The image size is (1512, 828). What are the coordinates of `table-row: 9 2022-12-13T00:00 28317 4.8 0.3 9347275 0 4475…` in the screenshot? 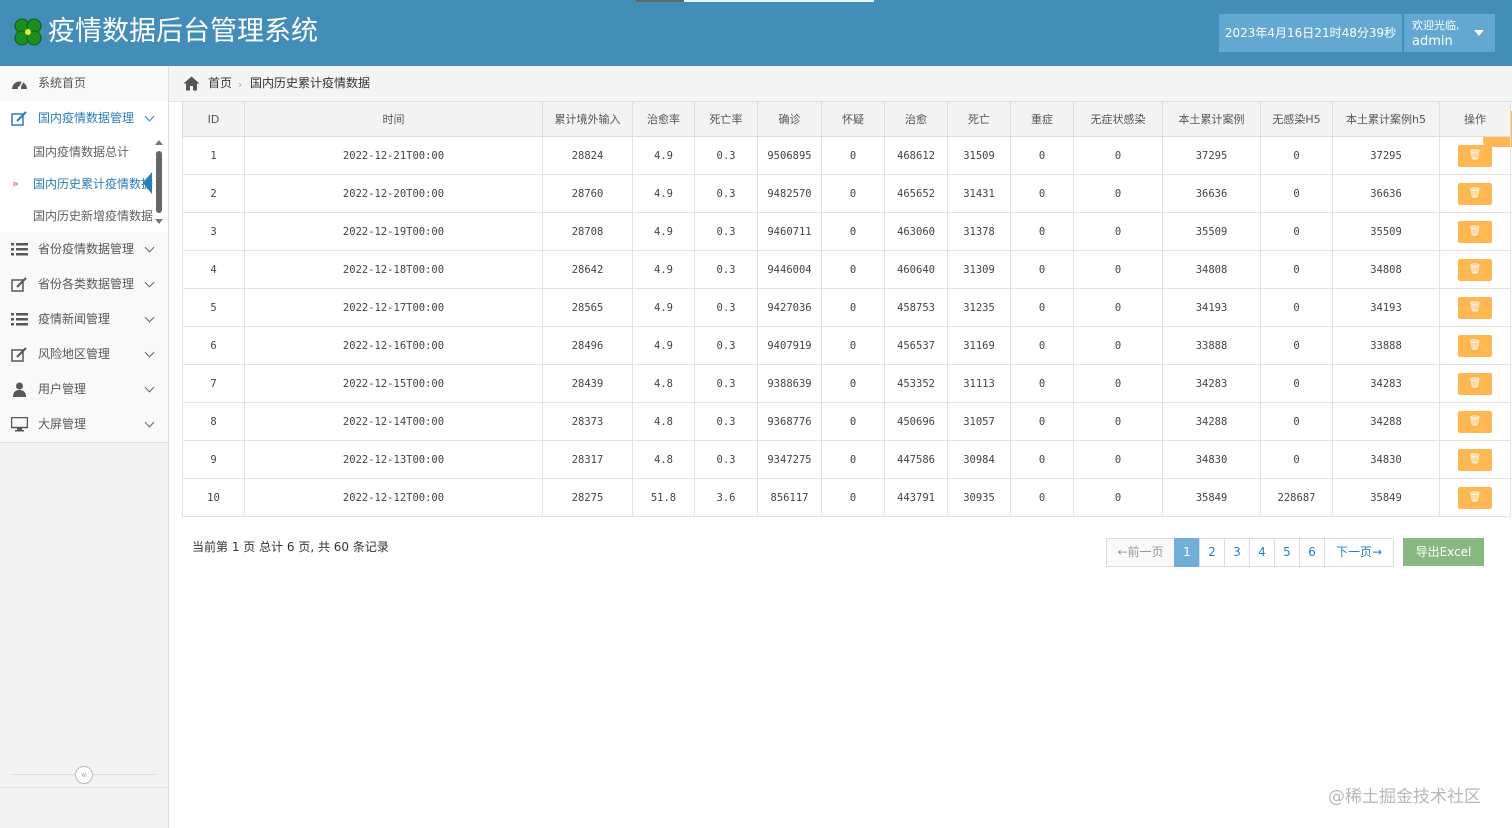 It's located at (846, 459).